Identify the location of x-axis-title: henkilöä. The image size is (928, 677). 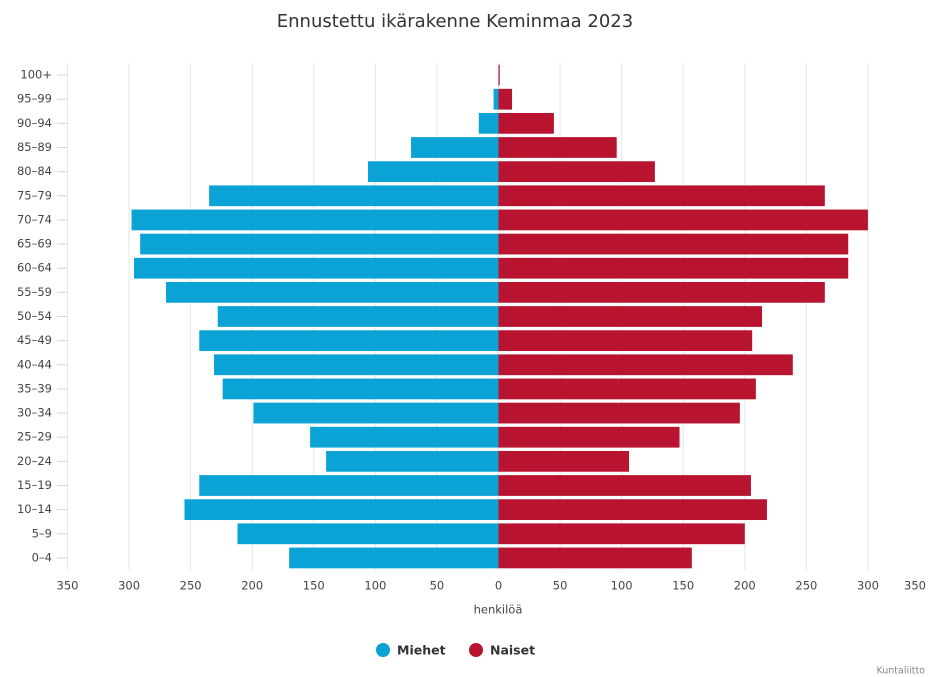
(498, 610).